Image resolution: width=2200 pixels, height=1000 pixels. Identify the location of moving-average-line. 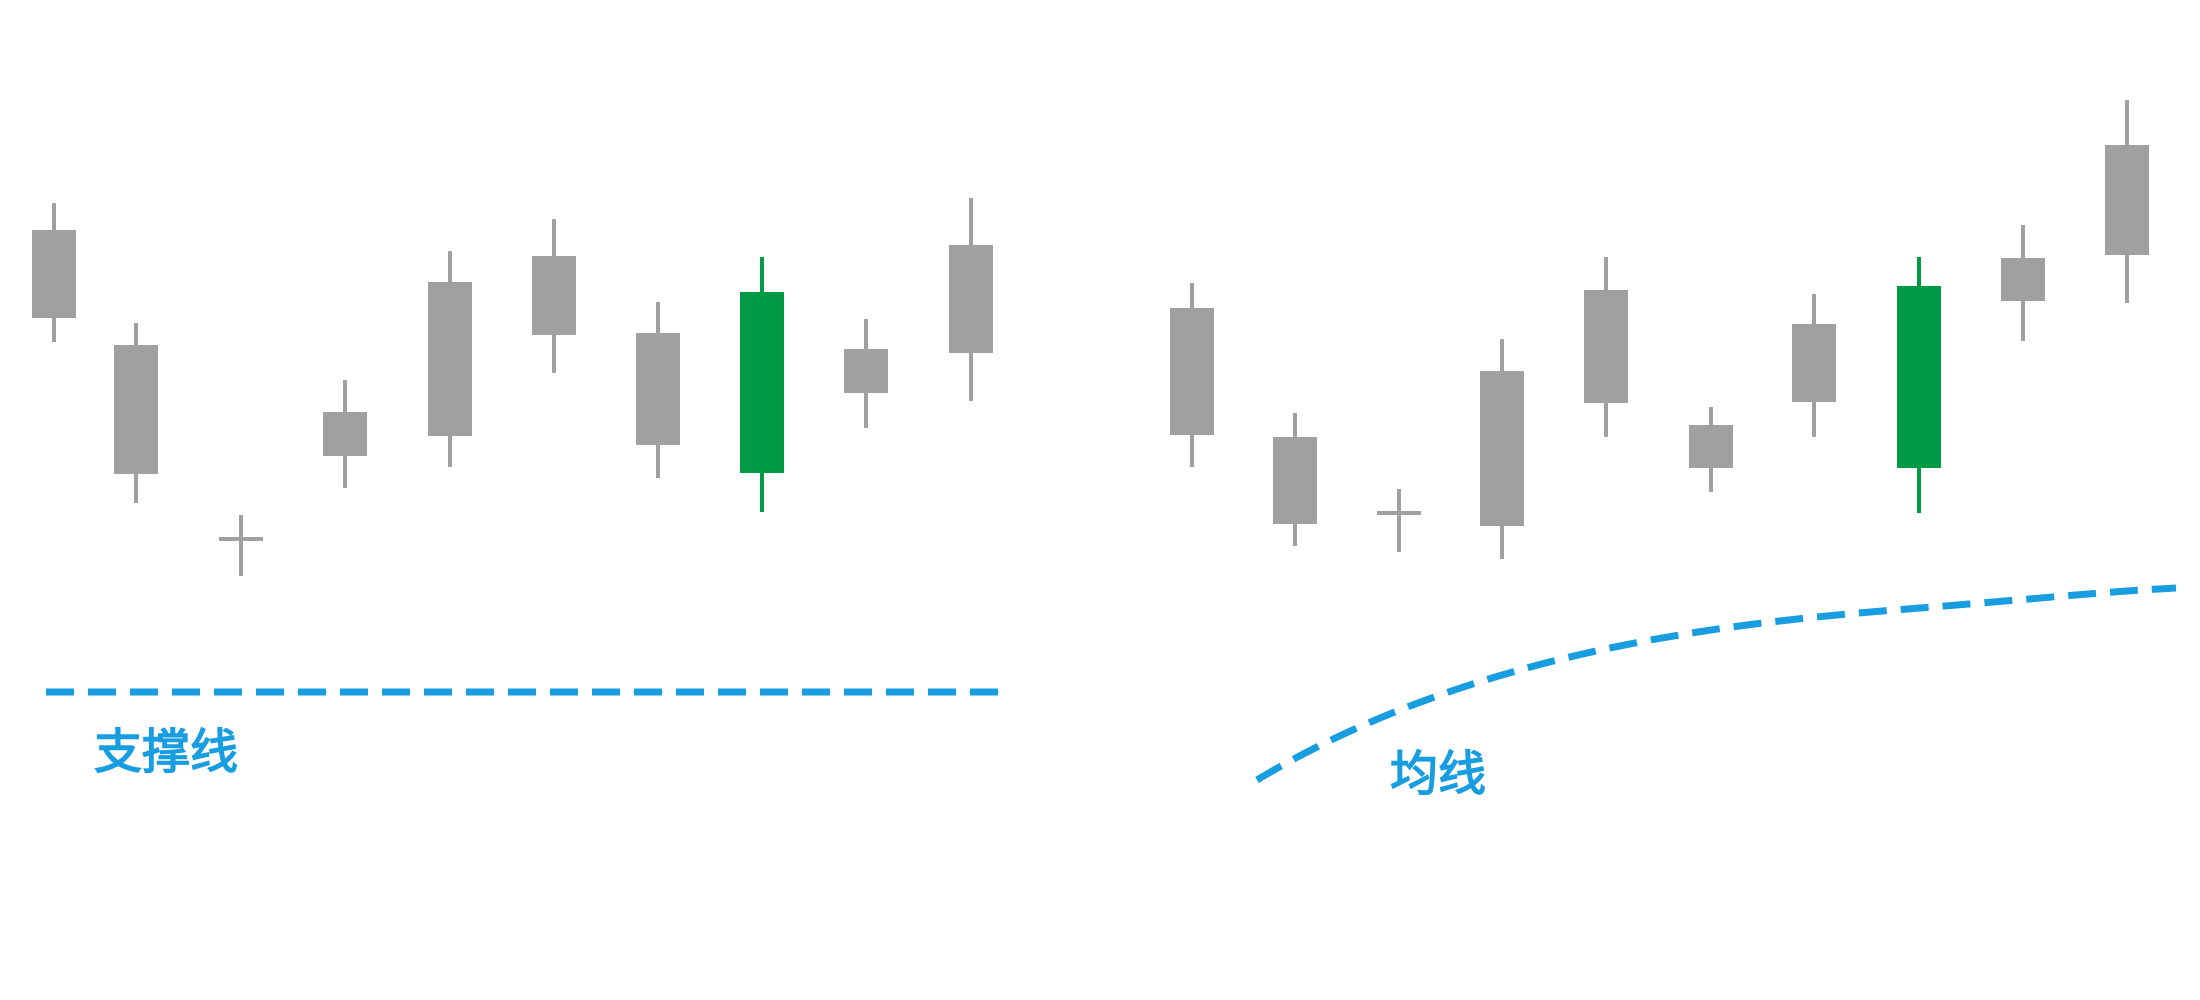
(1716, 684).